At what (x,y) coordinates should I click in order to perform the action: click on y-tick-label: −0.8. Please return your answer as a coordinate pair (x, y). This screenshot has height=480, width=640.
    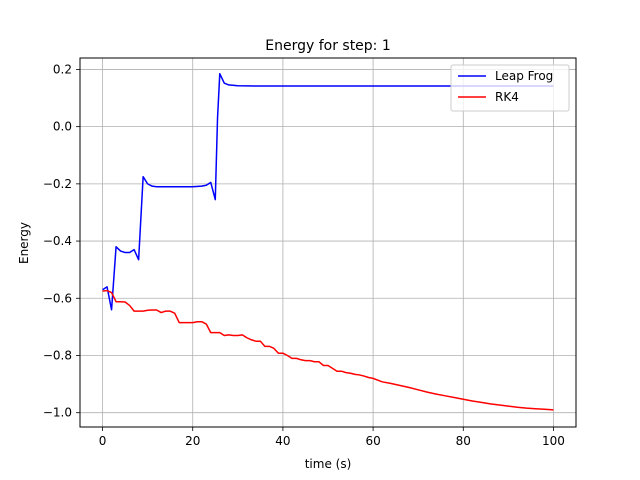
    Looking at the image, I should click on (57, 355).